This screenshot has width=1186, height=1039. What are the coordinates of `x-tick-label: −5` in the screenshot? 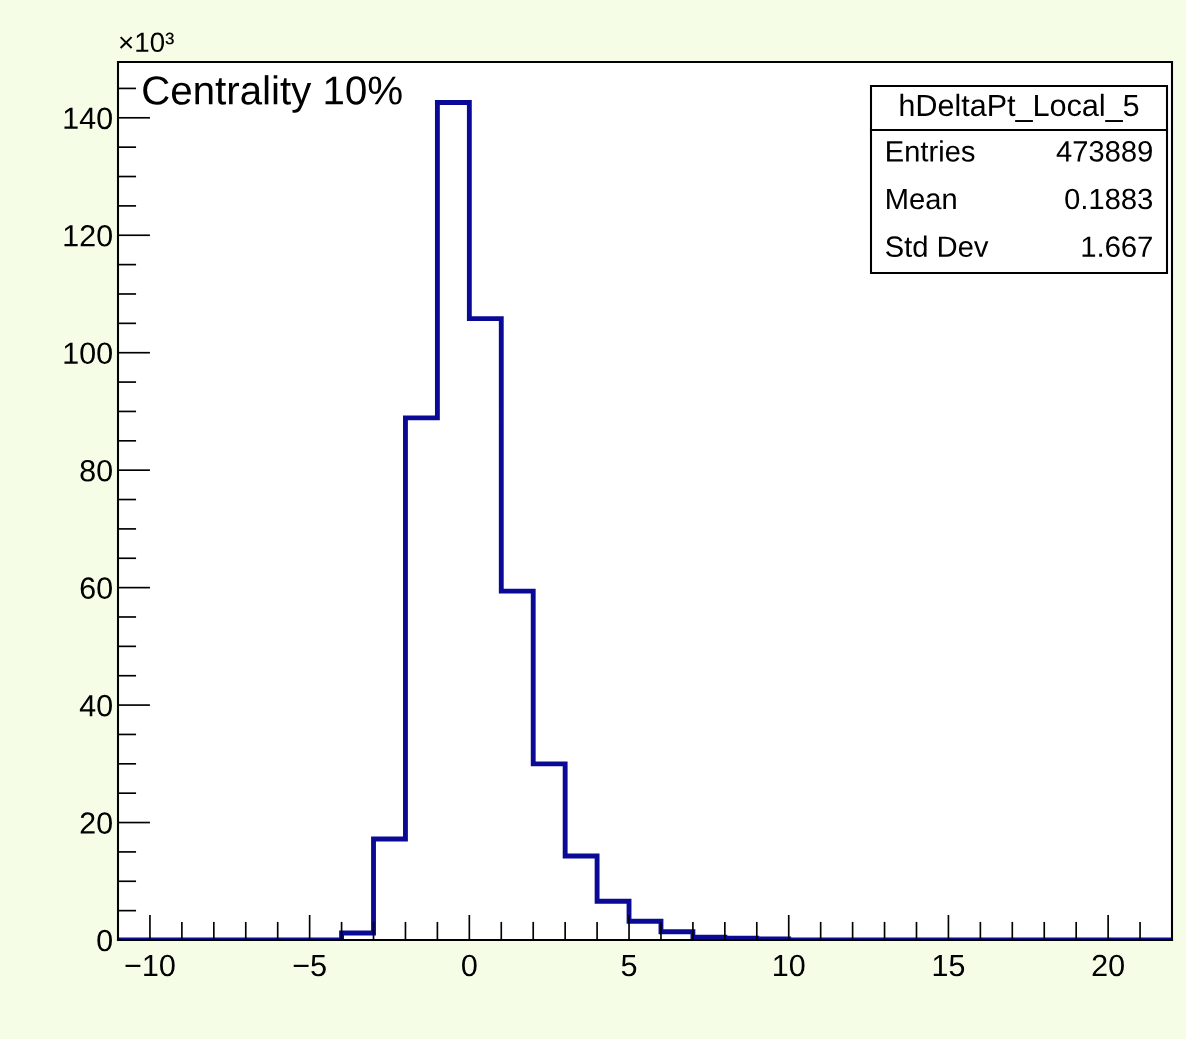 It's located at (309, 966).